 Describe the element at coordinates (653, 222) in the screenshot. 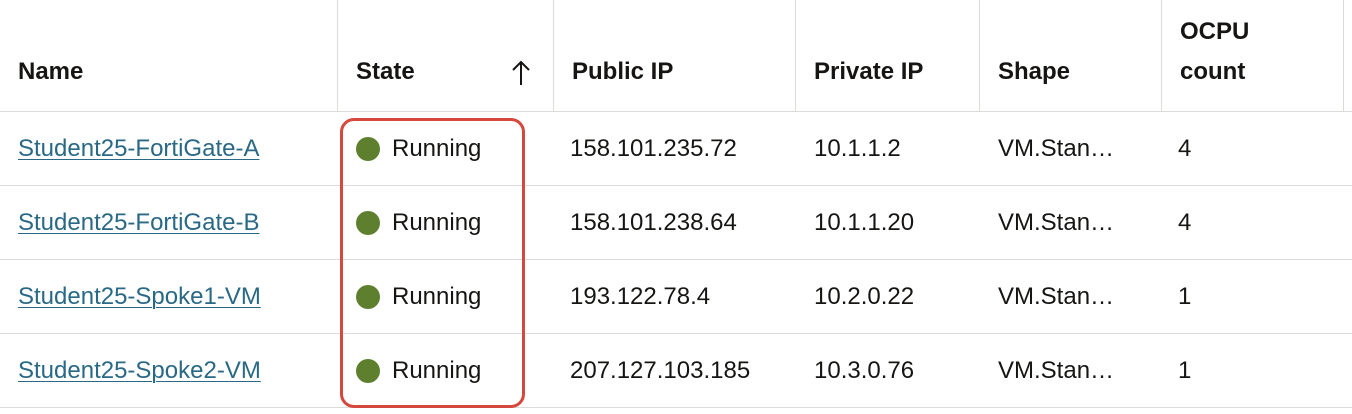

I see `public-ip-cell: 158.101.238.64` at that location.